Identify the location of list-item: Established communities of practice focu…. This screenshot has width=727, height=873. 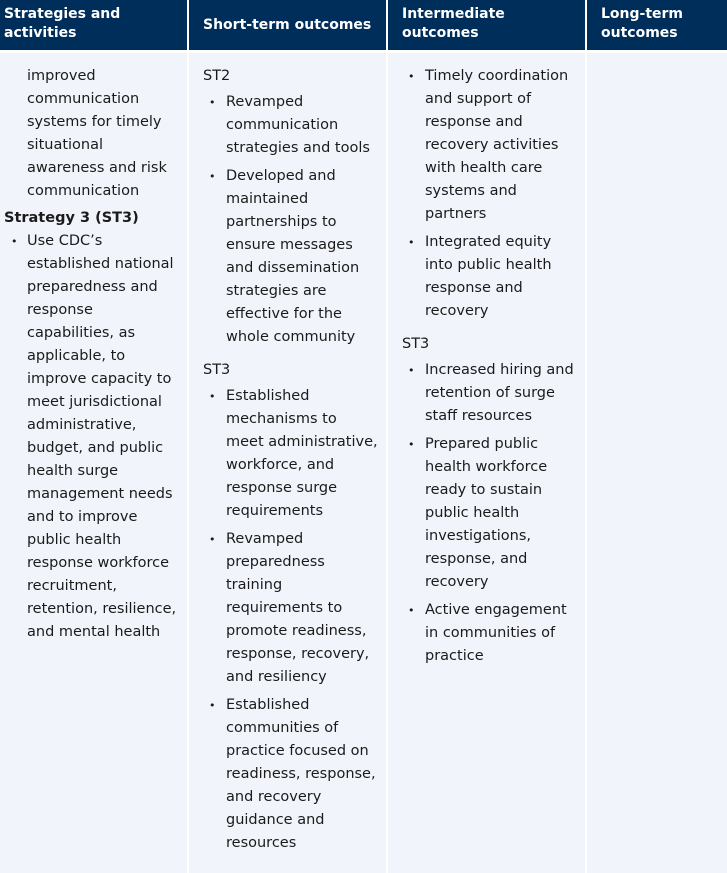
(290, 774).